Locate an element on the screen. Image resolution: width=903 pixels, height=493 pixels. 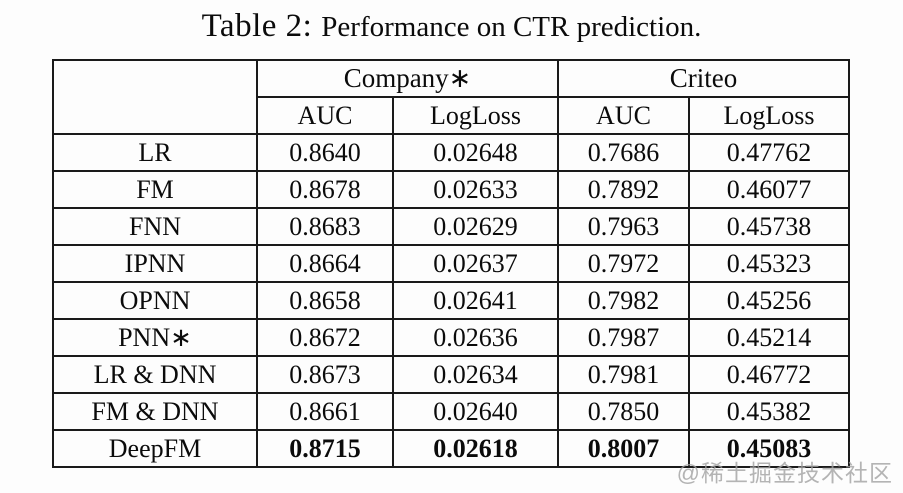
model-name-cell: FM & DNN is located at coordinates (155, 411).